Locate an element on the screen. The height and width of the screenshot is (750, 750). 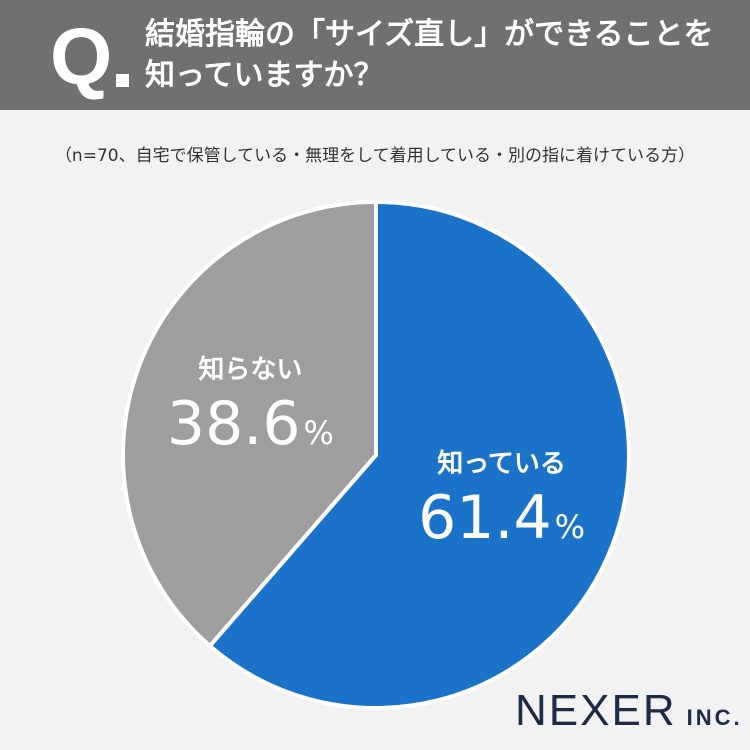
brand-logo: NEXER INC. is located at coordinates (629, 711).